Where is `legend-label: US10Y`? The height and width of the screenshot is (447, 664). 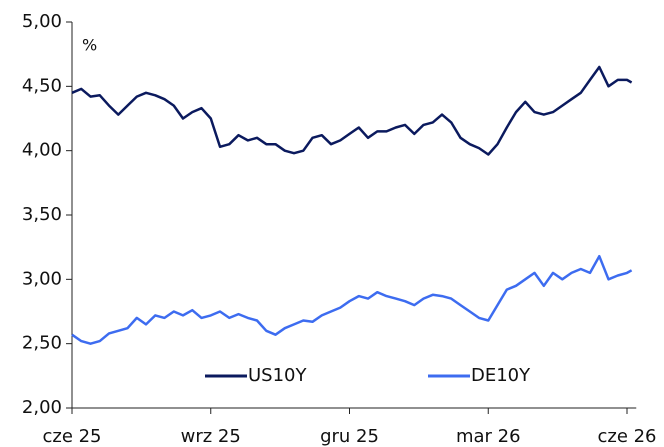 legend-label: US10Y is located at coordinates (278, 375).